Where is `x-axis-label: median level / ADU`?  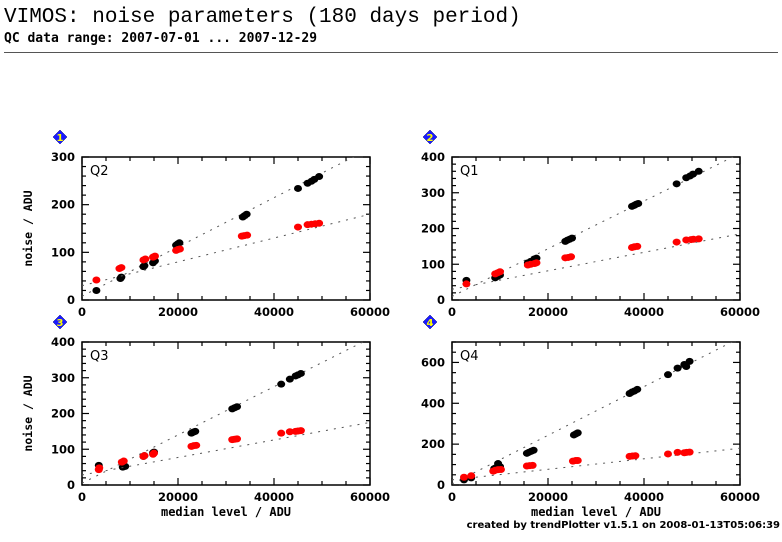 x-axis-label: median level / ADU is located at coordinates (226, 512).